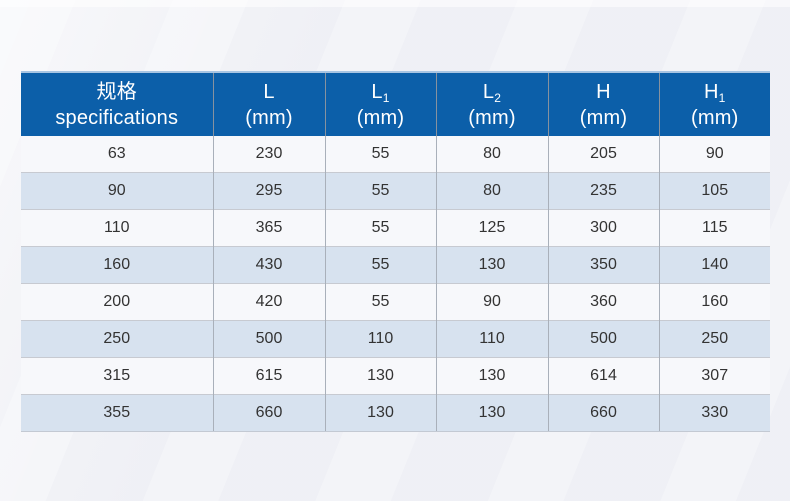  I want to click on header-label: L, so click(269, 91).